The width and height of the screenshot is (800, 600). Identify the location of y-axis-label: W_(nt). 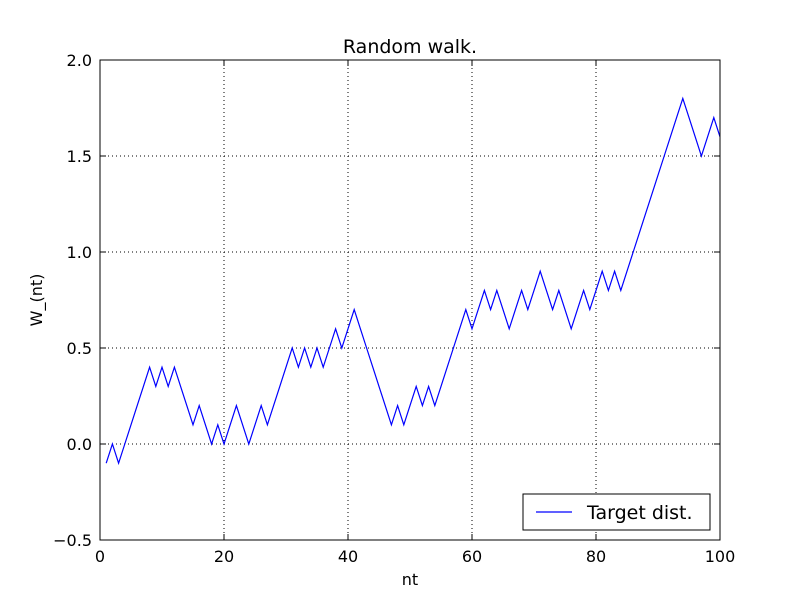
(37, 300).